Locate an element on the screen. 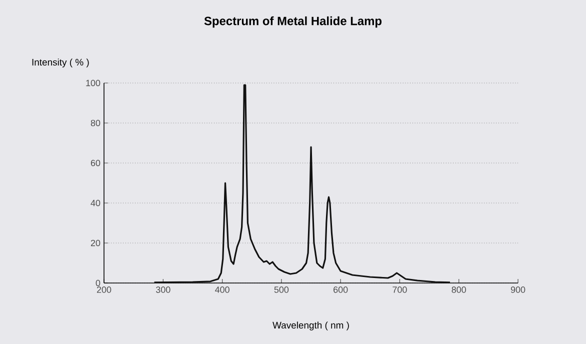 This screenshot has height=344, width=586. y-tick-label: 100 is located at coordinates (93, 83).